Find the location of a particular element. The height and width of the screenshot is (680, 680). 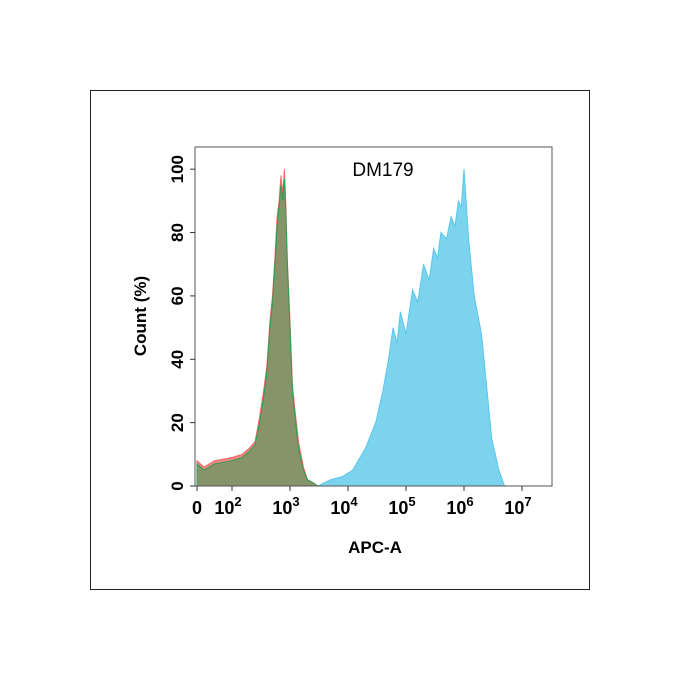

x-tick-label: 10² is located at coordinates (227, 506).